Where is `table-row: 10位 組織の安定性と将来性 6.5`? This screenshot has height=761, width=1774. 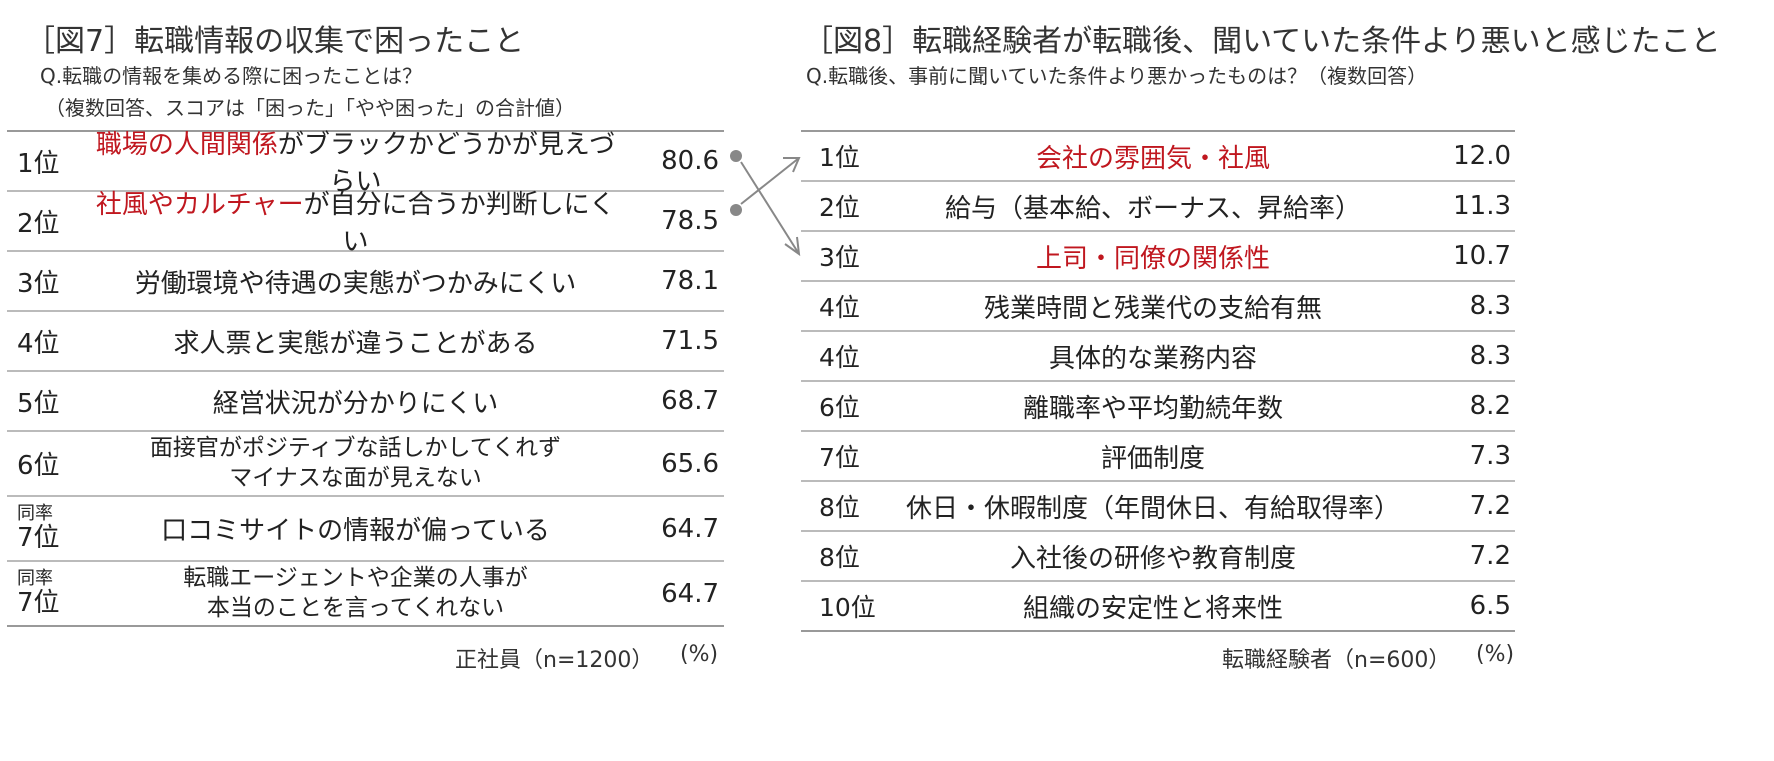 table-row: 10位 組織の安定性と将来性 6.5 is located at coordinates (1158, 607).